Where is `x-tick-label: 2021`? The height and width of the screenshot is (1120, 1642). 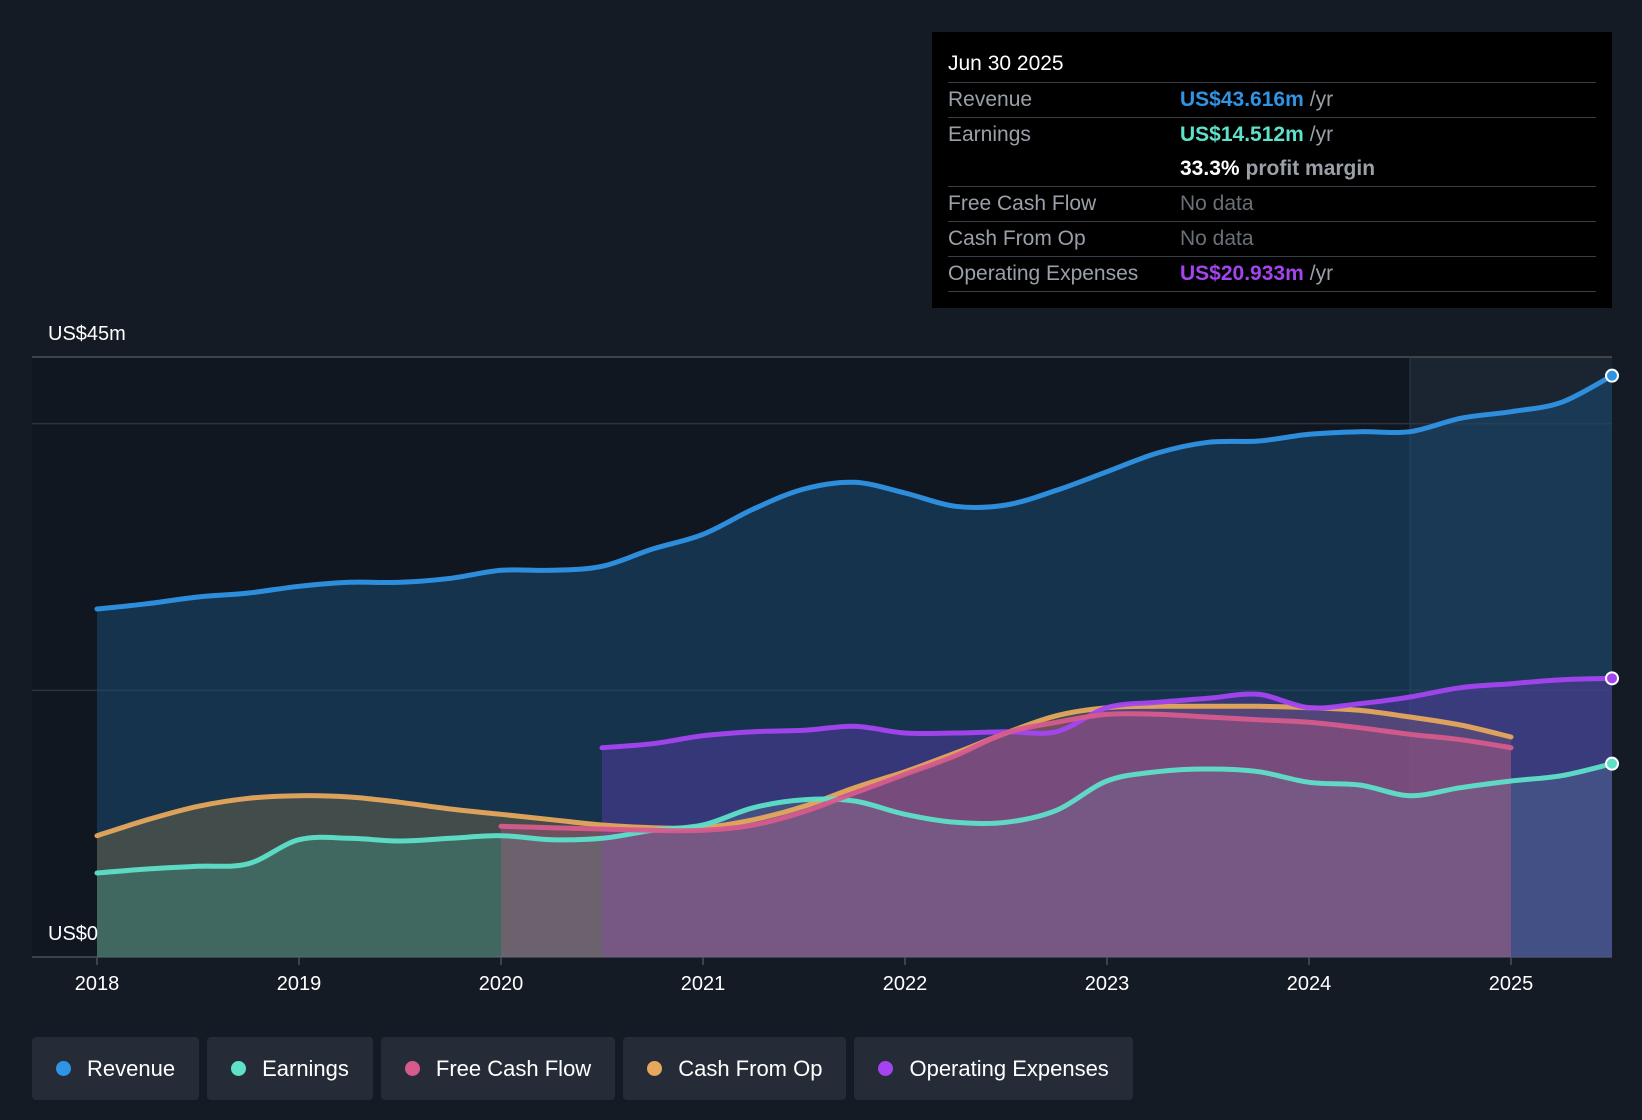 x-tick-label: 2021 is located at coordinates (703, 984).